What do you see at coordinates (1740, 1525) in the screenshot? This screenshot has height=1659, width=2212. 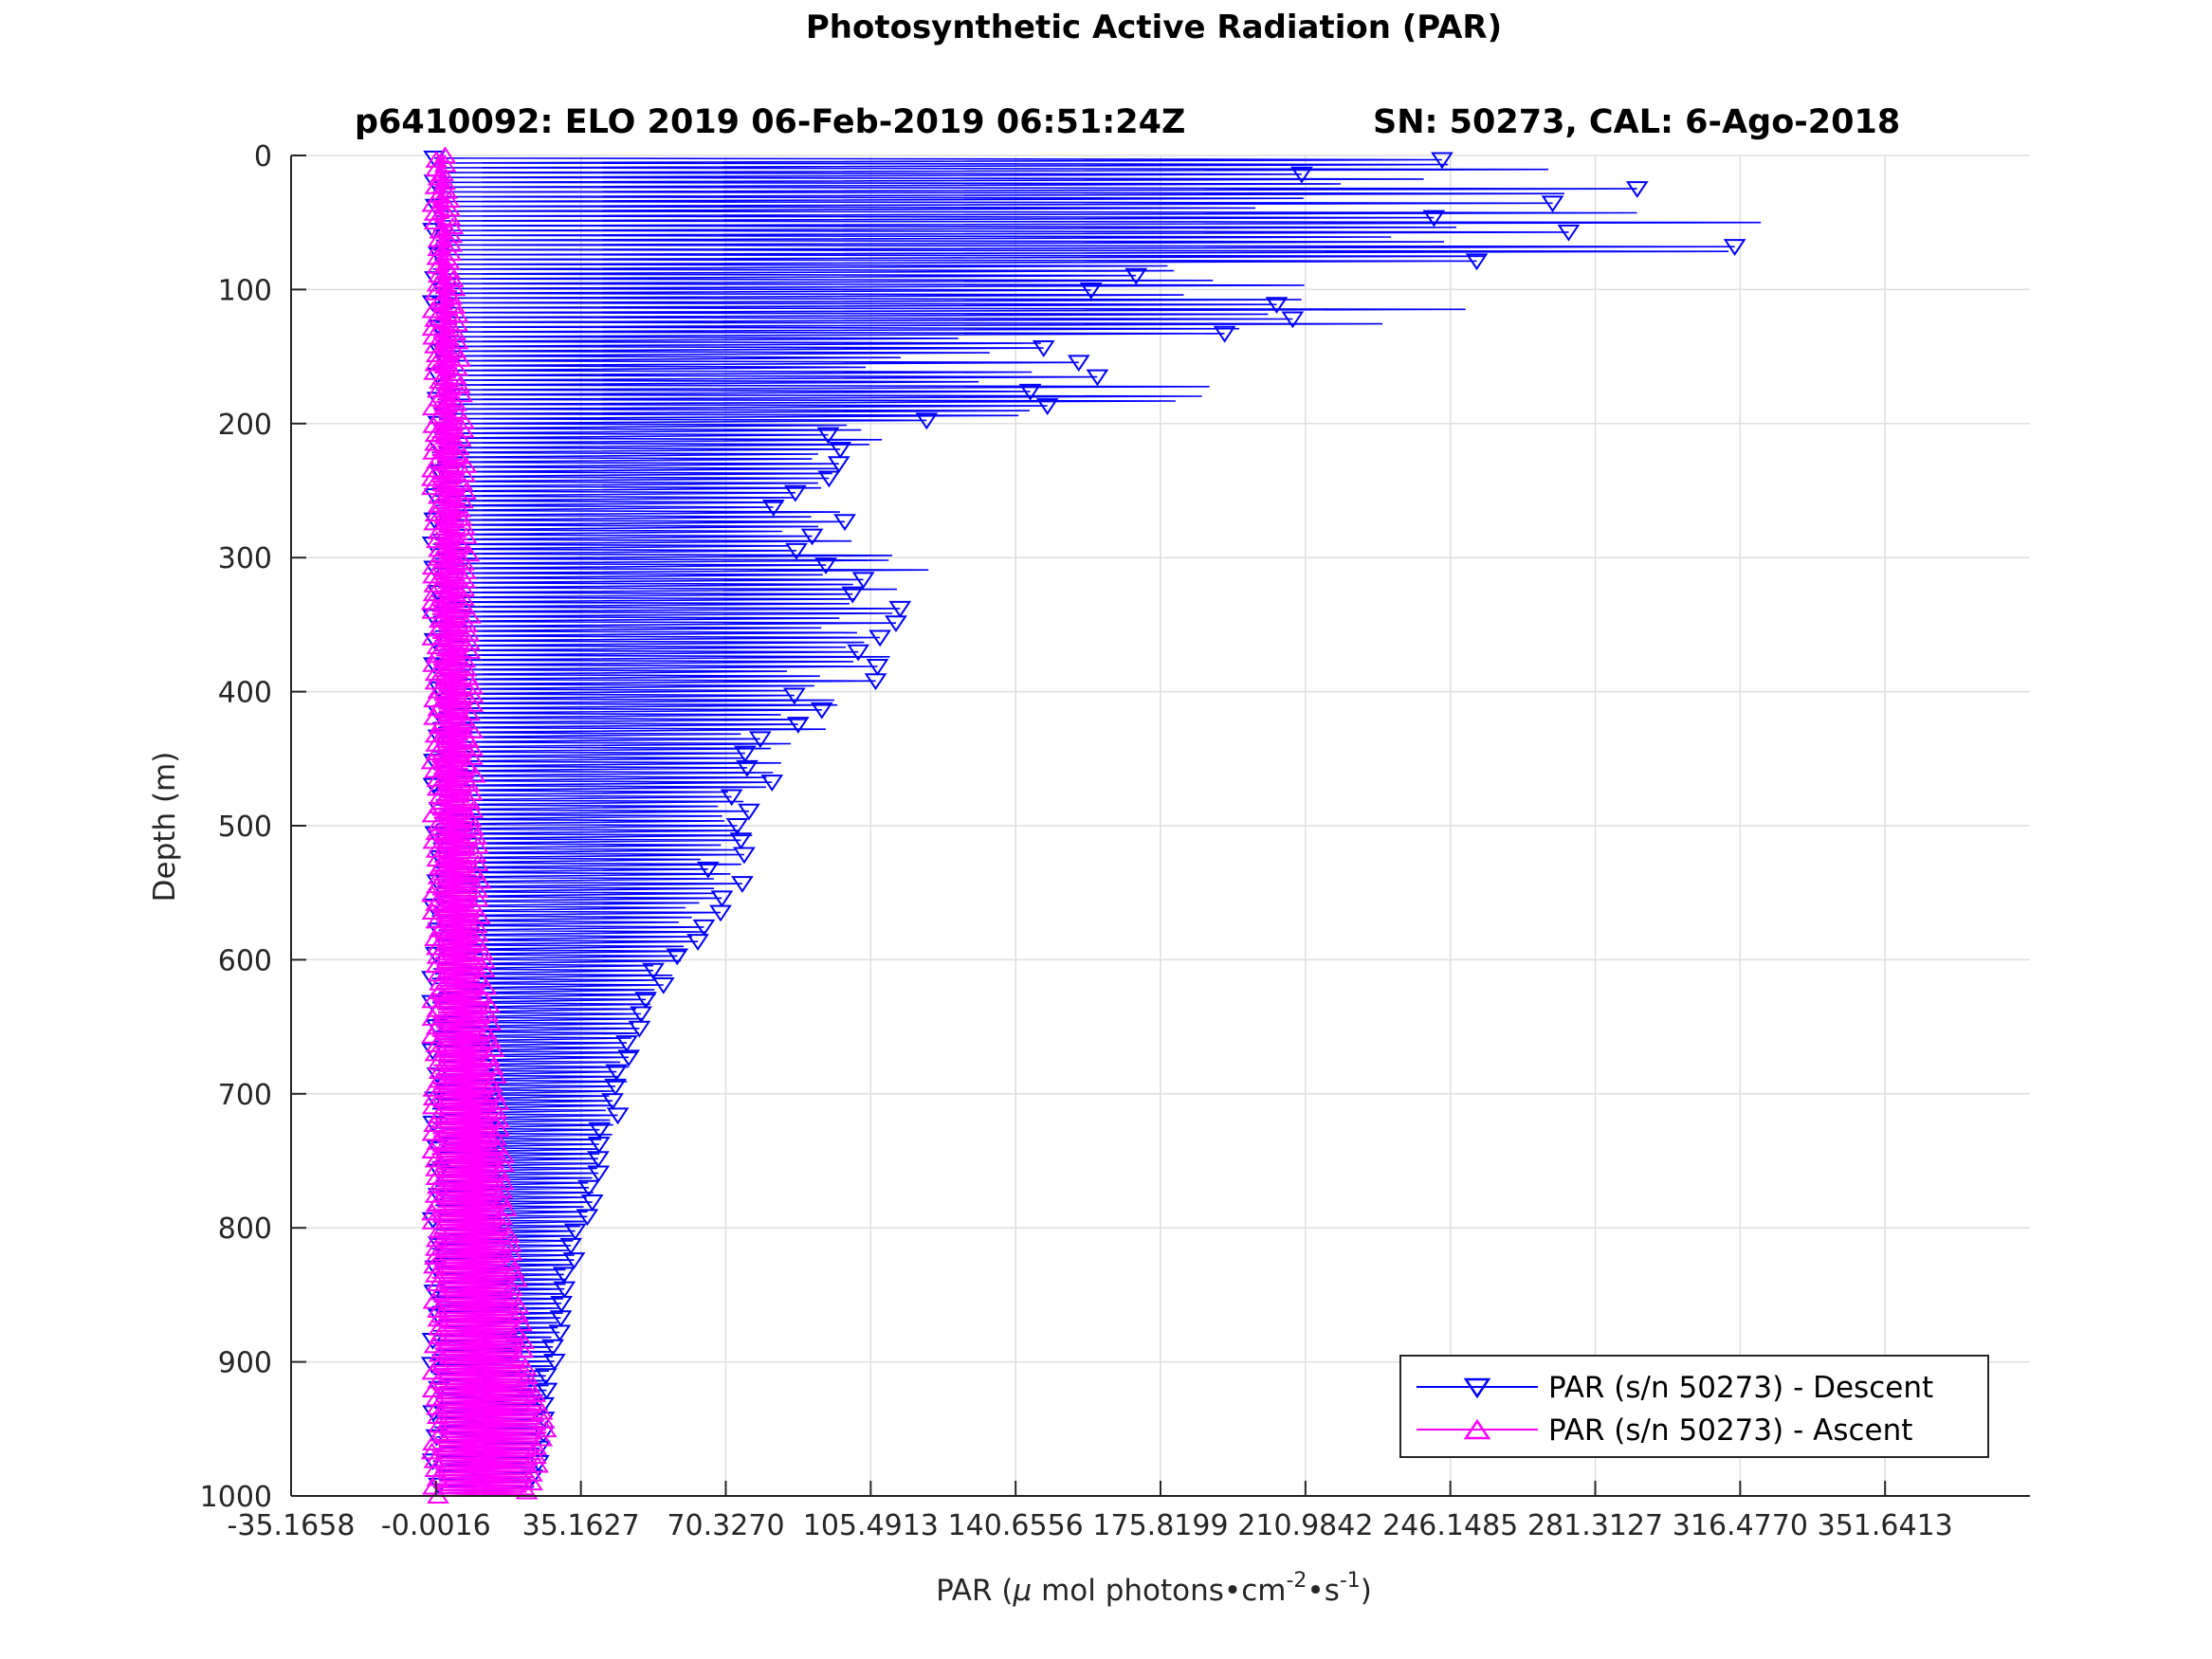 I see `x-tick-label: 316.4770` at bounding box center [1740, 1525].